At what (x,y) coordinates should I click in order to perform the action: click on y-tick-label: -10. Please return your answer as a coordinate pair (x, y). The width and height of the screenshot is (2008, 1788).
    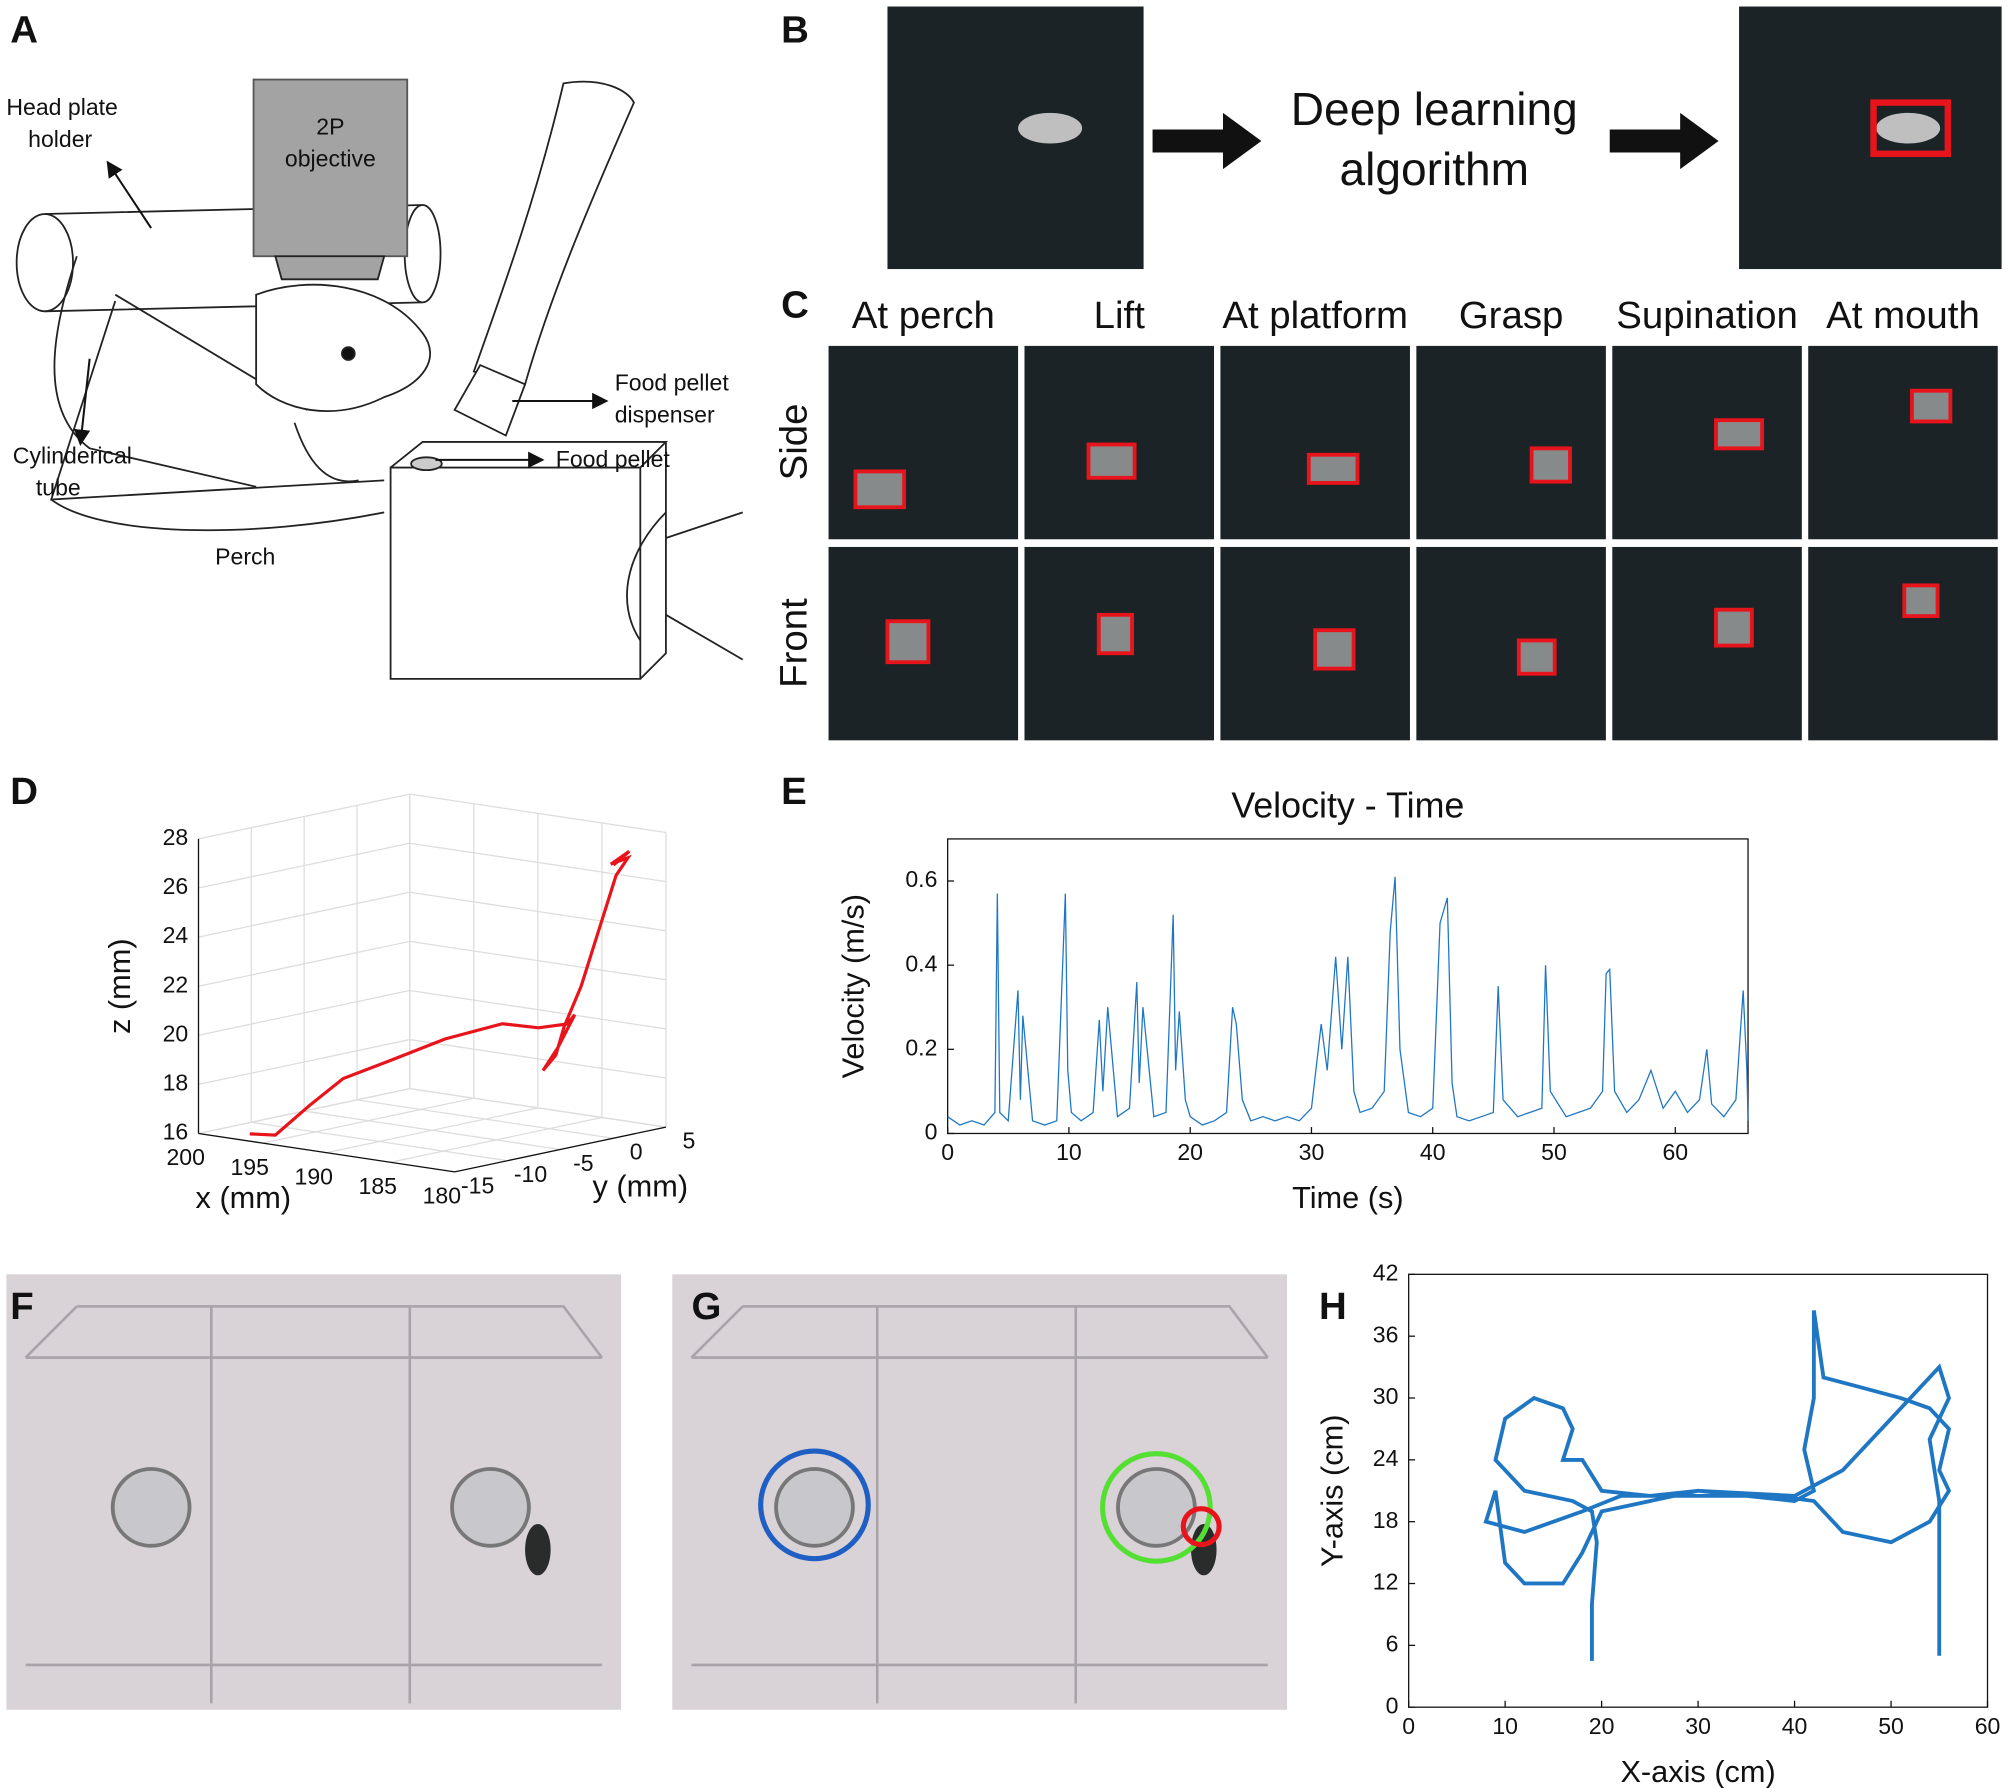
    Looking at the image, I should click on (530, 1174).